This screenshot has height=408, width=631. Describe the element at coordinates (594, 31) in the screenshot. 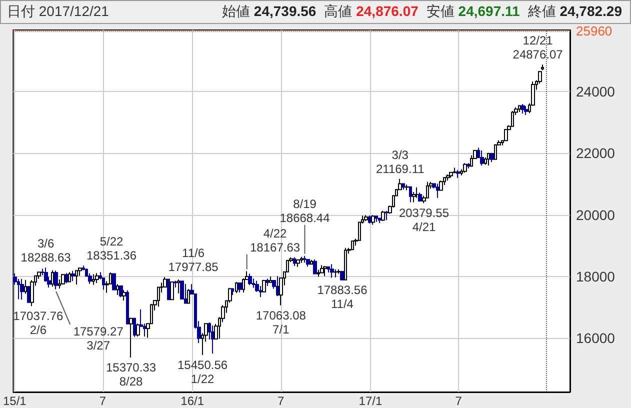

I see `ref-line-label: 25960` at that location.